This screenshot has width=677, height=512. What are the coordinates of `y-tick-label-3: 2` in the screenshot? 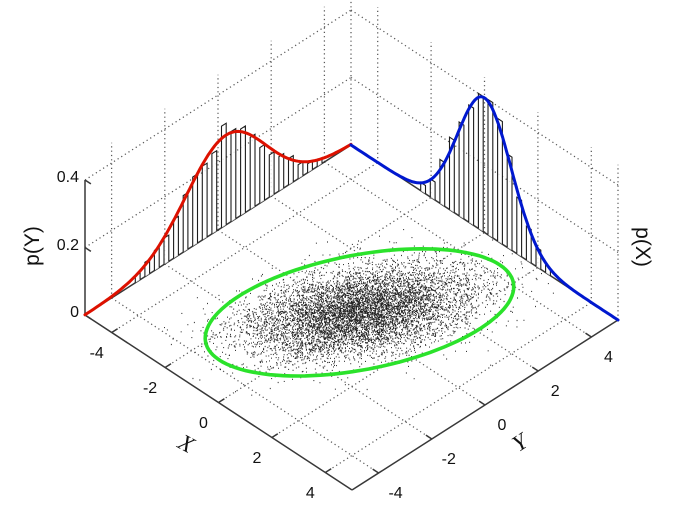 It's located at (555, 391).